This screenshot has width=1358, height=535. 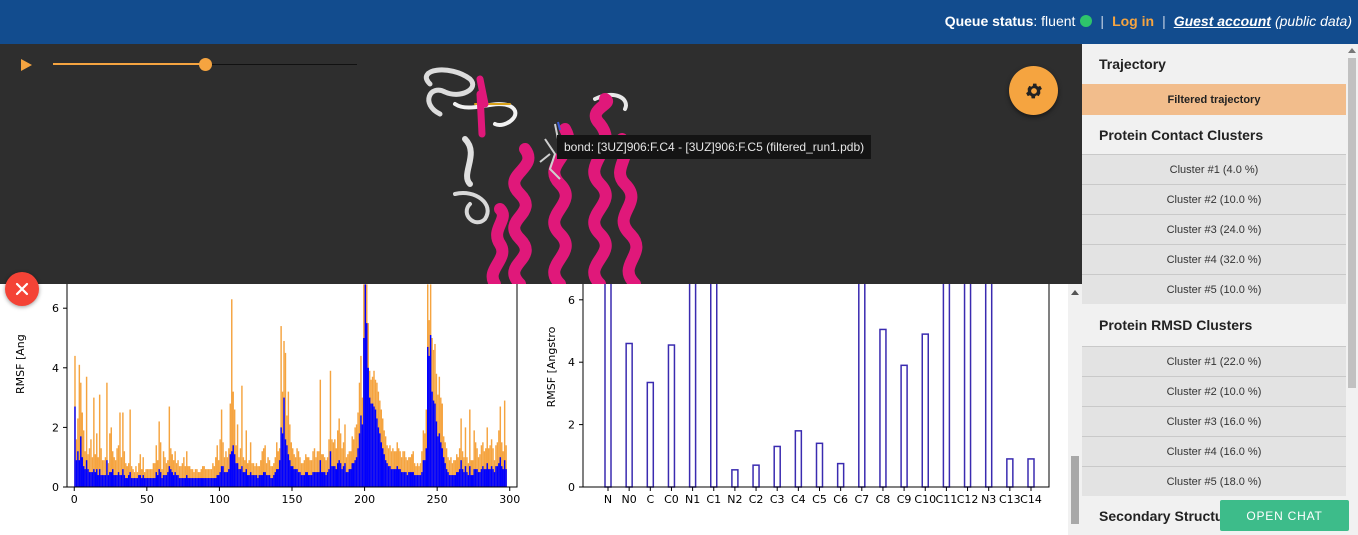 What do you see at coordinates (1214, 391) in the screenshot?
I see `rmsd-cluster-2: Cluster #2 (10.0 %)` at bounding box center [1214, 391].